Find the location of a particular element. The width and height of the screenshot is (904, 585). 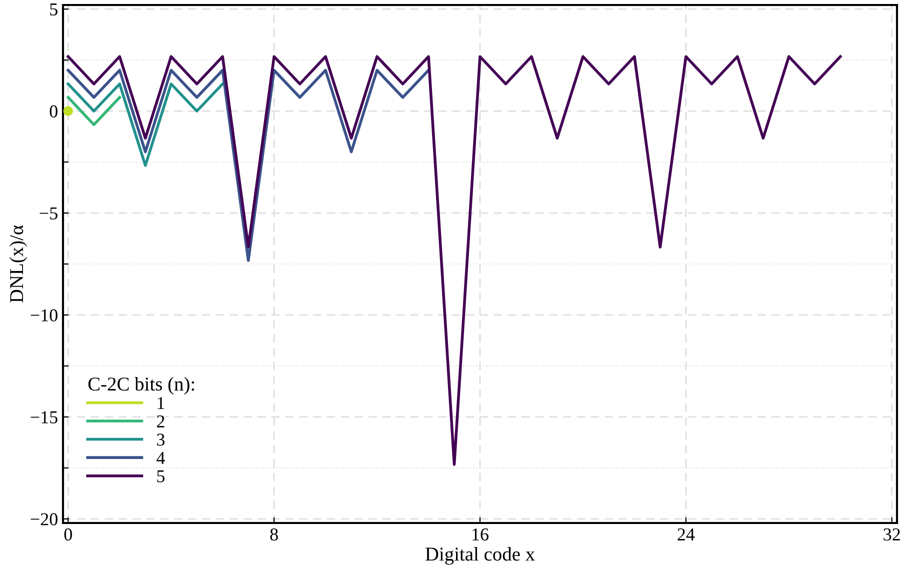

x-tick-label: 32 is located at coordinates (892, 534).